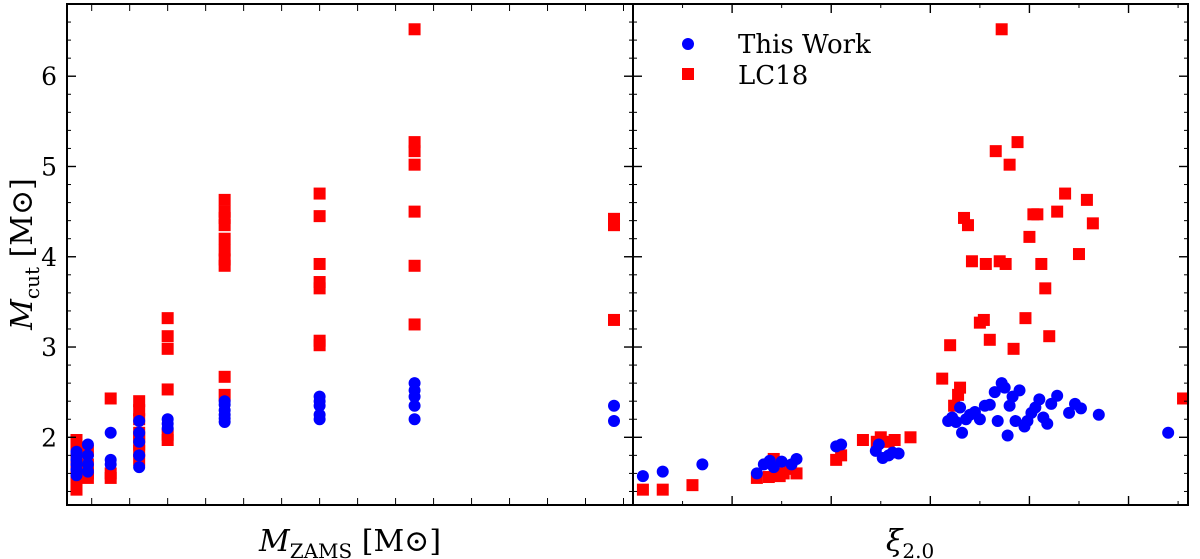 Image resolution: width=1200 pixels, height=559 pixels. I want to click on legend-marker-this-work, so click(688, 44).